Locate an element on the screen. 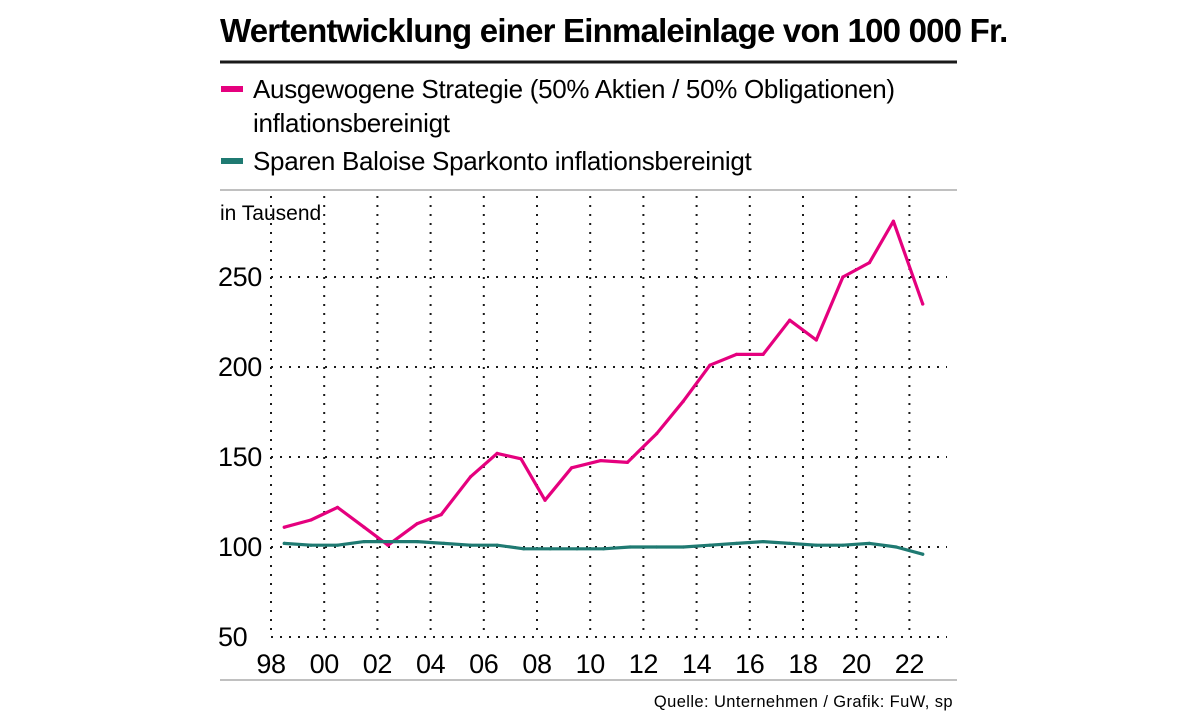 This screenshot has width=1179, height=713. source-note: Quelle: Unternehmen / Grafik: FuW, sp is located at coordinates (803, 702).